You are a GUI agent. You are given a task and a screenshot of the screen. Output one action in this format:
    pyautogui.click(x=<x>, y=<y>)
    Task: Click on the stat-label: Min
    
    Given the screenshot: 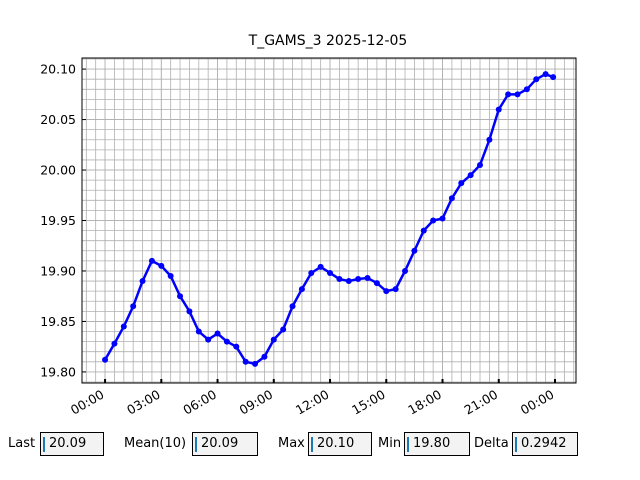 What is the action you would take?
    pyautogui.click(x=390, y=443)
    